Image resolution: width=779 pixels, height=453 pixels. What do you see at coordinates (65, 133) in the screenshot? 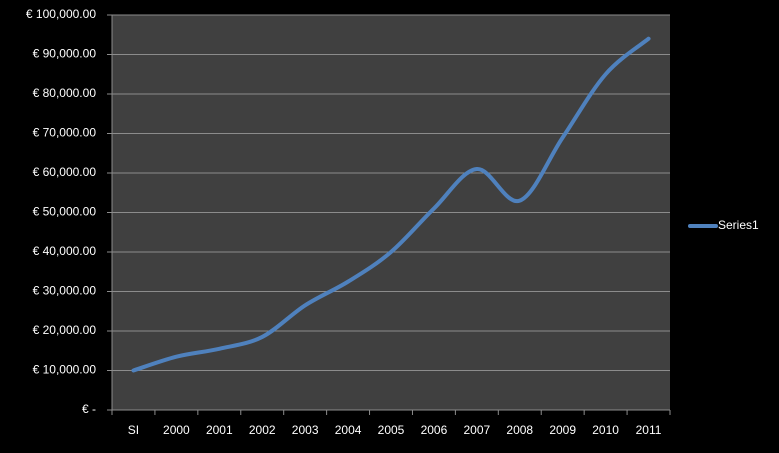
I see `y-tick-label: € 70,000.00` at bounding box center [65, 133].